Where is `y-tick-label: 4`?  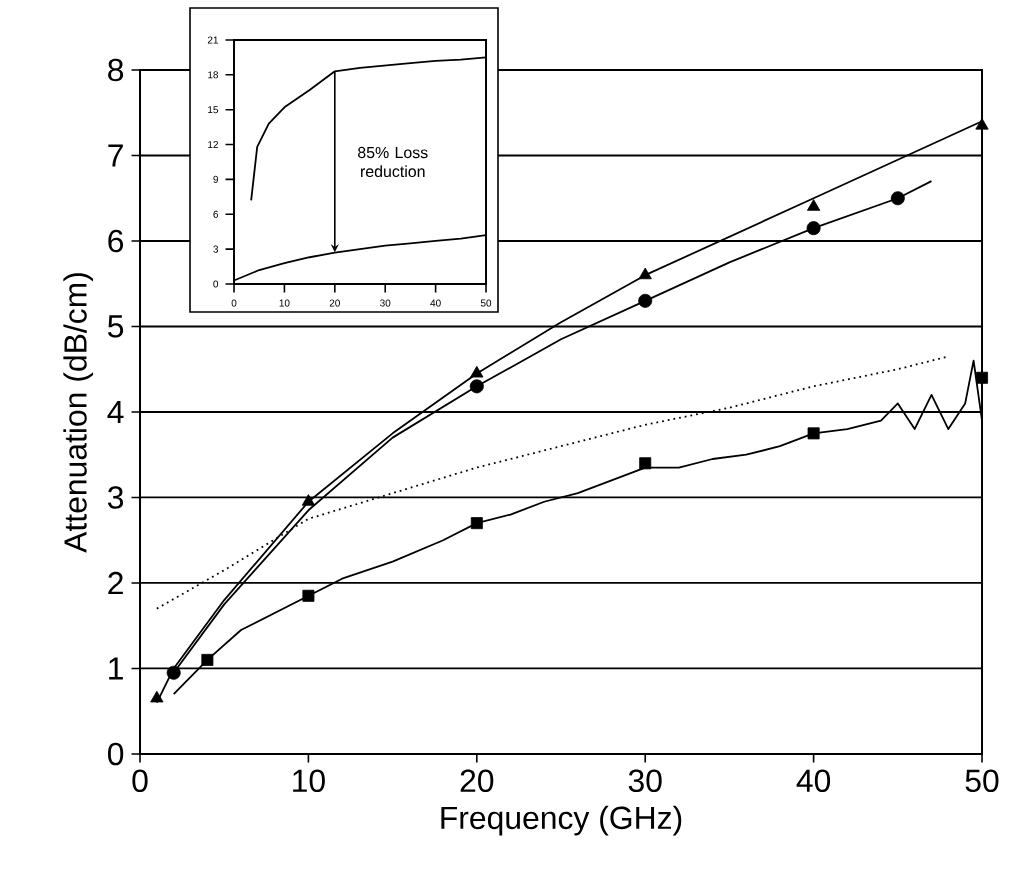
y-tick-label: 4 is located at coordinates (115, 412).